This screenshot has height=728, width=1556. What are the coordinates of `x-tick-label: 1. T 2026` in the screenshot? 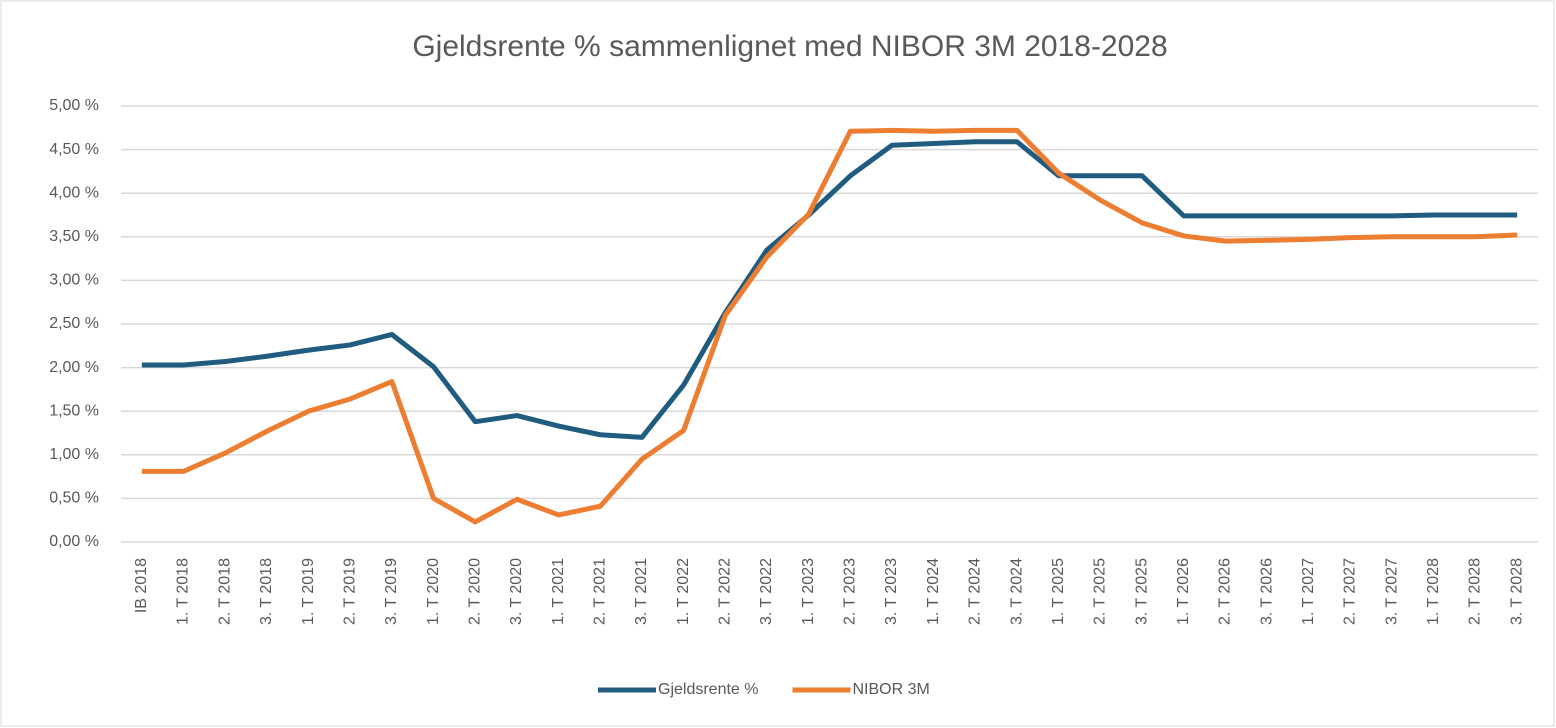 It's located at (1183, 591).